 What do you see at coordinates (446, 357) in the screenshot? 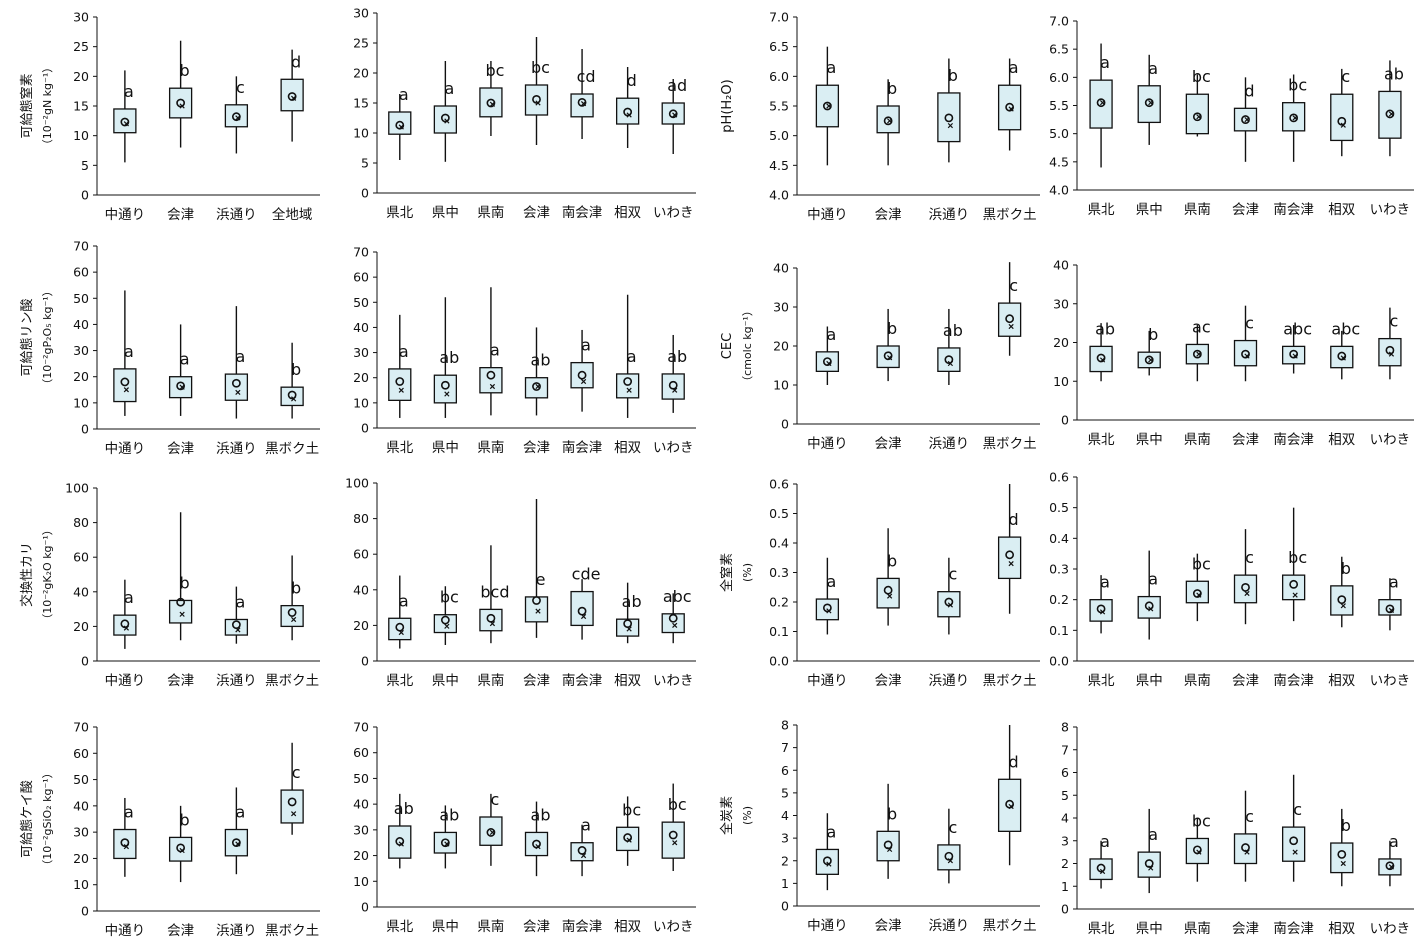
I see `box-県中: ab` at bounding box center [446, 357].